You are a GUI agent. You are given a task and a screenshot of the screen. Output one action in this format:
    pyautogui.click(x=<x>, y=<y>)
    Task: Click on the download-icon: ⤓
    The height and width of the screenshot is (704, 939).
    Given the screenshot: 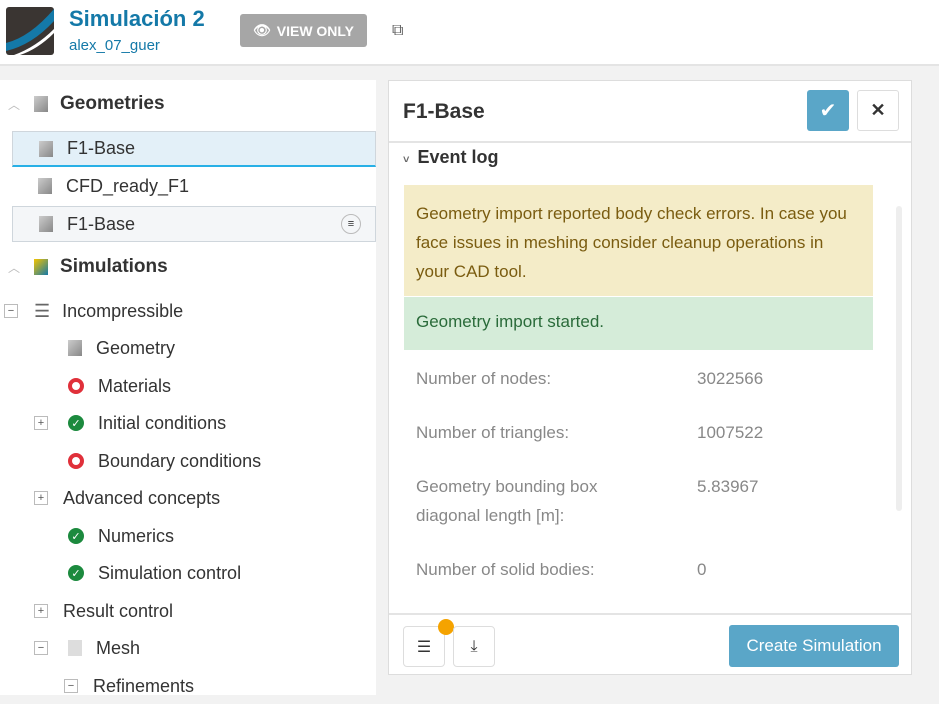 What is the action you would take?
    pyautogui.click(x=474, y=646)
    